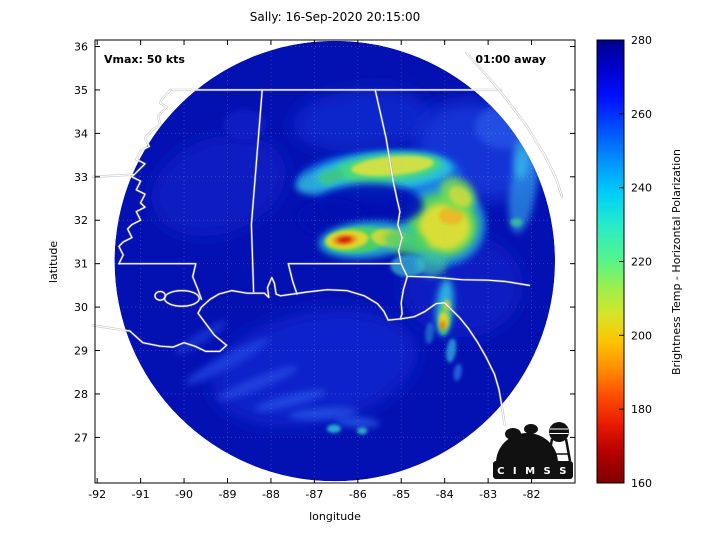 This screenshot has width=720, height=540. Describe the element at coordinates (97, 494) in the screenshot. I see `x-tick-label: -92` at that location.